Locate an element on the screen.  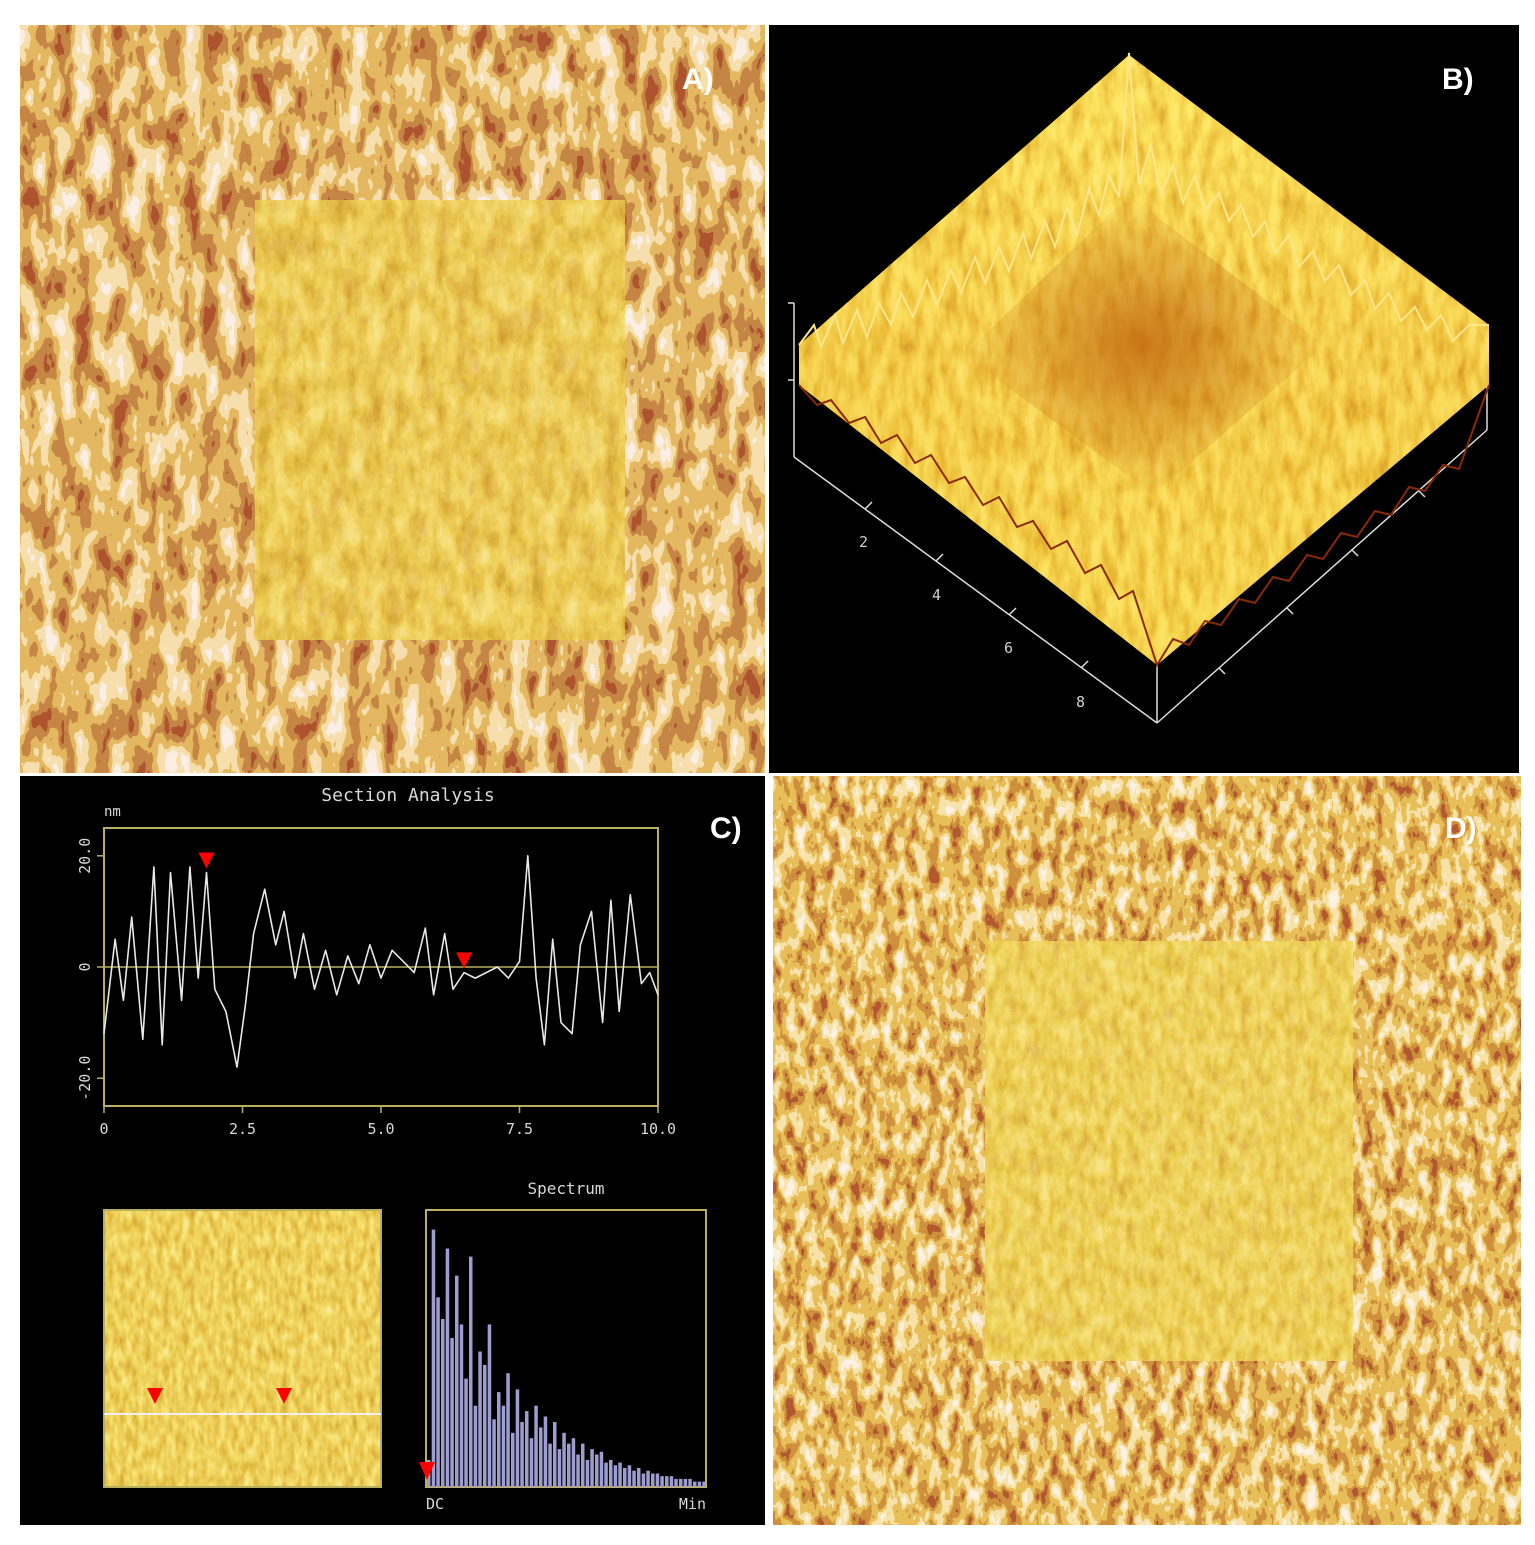
y-tick-label: 20.0 is located at coordinates (85, 856).